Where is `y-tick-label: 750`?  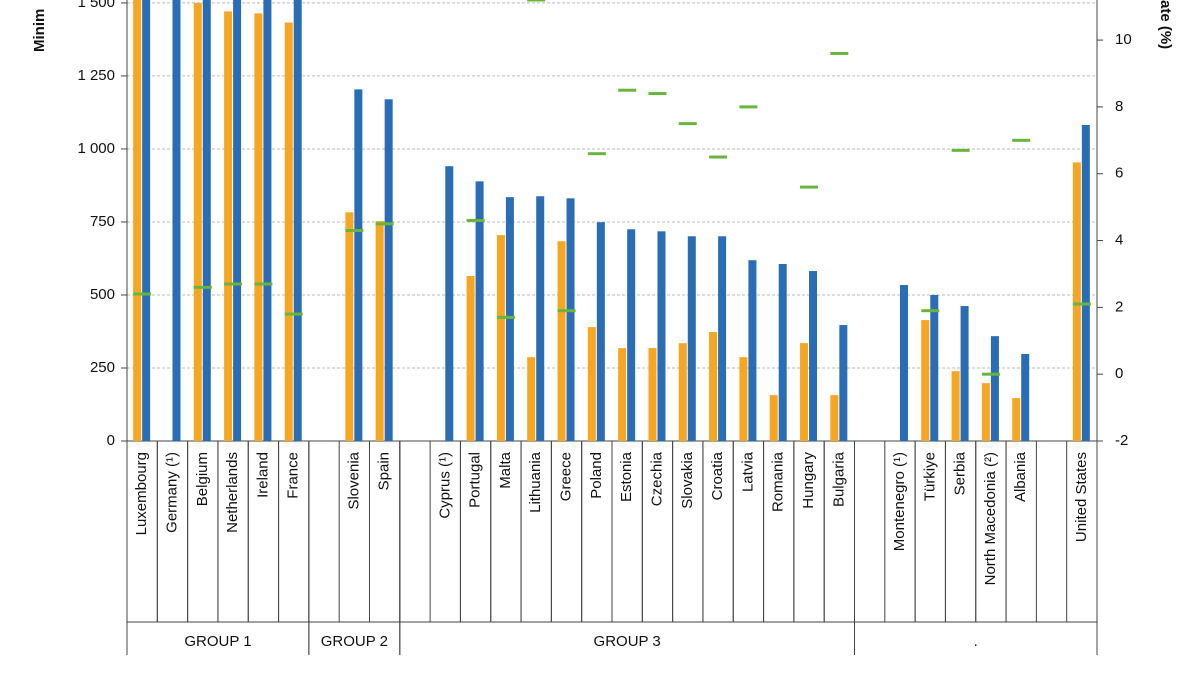 y-tick-label: 750 is located at coordinates (102, 221).